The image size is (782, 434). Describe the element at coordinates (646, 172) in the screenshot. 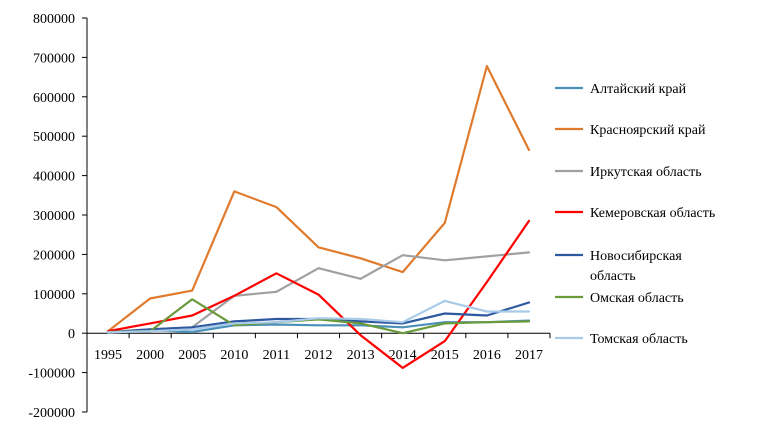

I see `legend-label: Иркутская область` at that location.